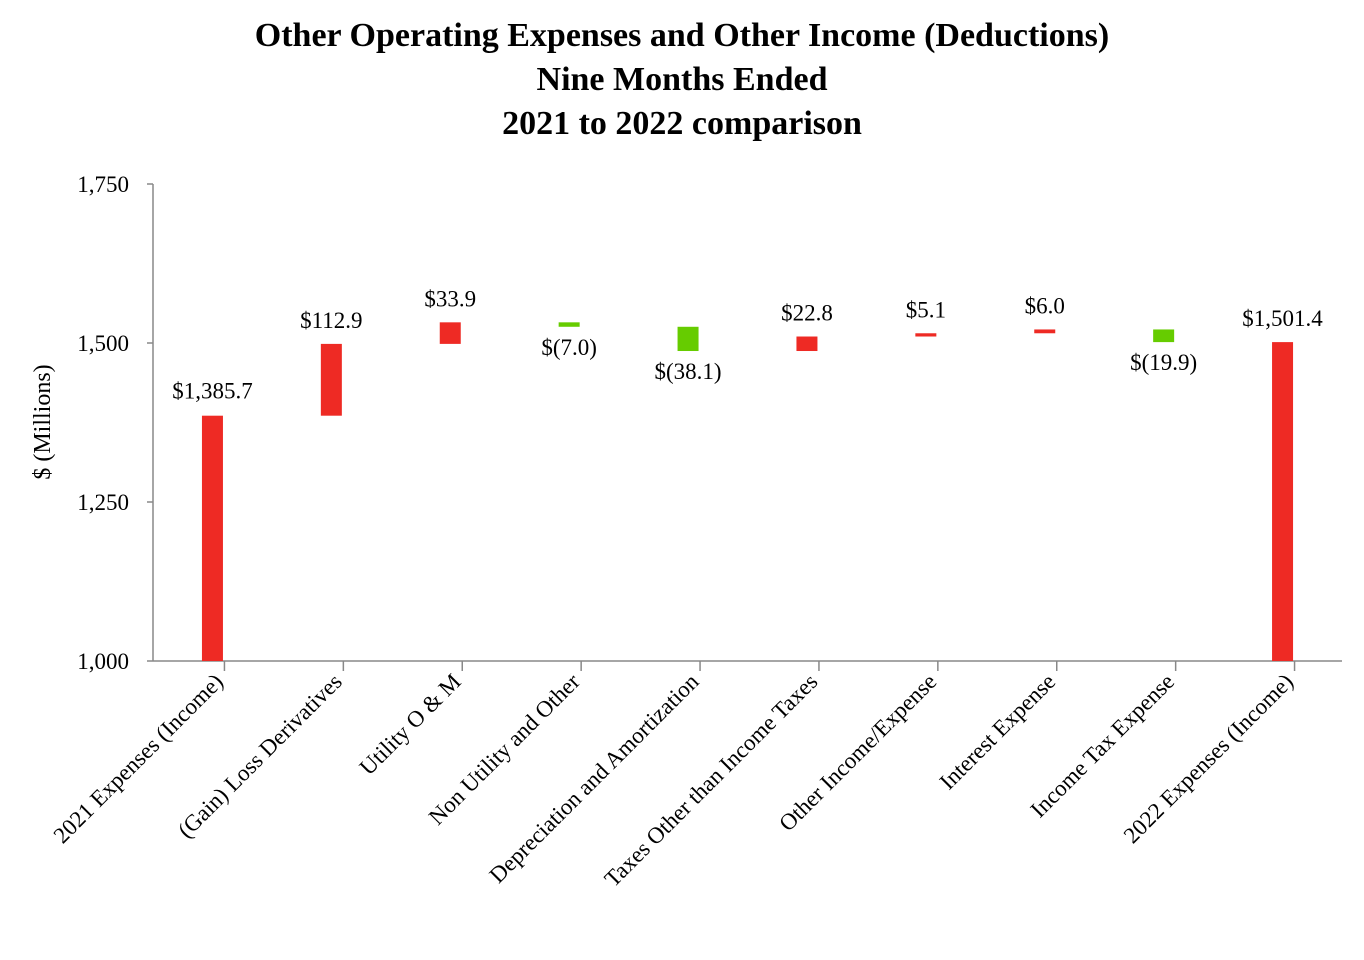 This screenshot has width=1364, height=960. I want to click on x-tick-label: Interest Expense, so click(998, 732).